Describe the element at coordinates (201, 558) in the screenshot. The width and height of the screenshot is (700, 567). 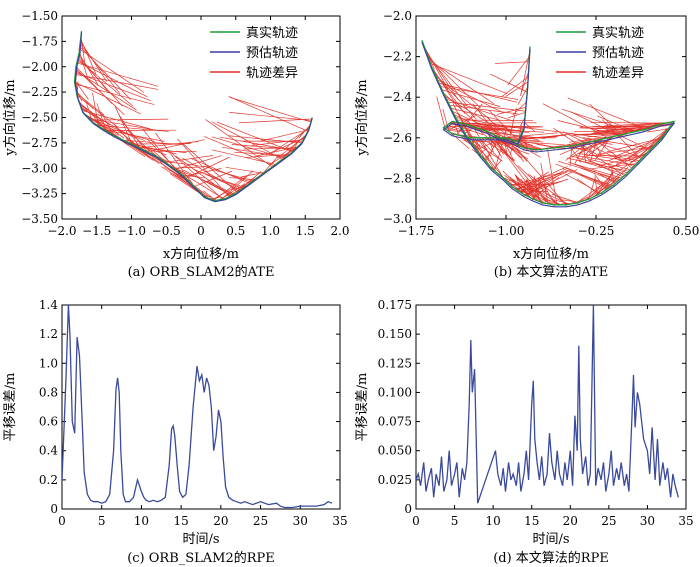
I see `chart-caption: (c) ORB_SLAM2的RPE` at that location.